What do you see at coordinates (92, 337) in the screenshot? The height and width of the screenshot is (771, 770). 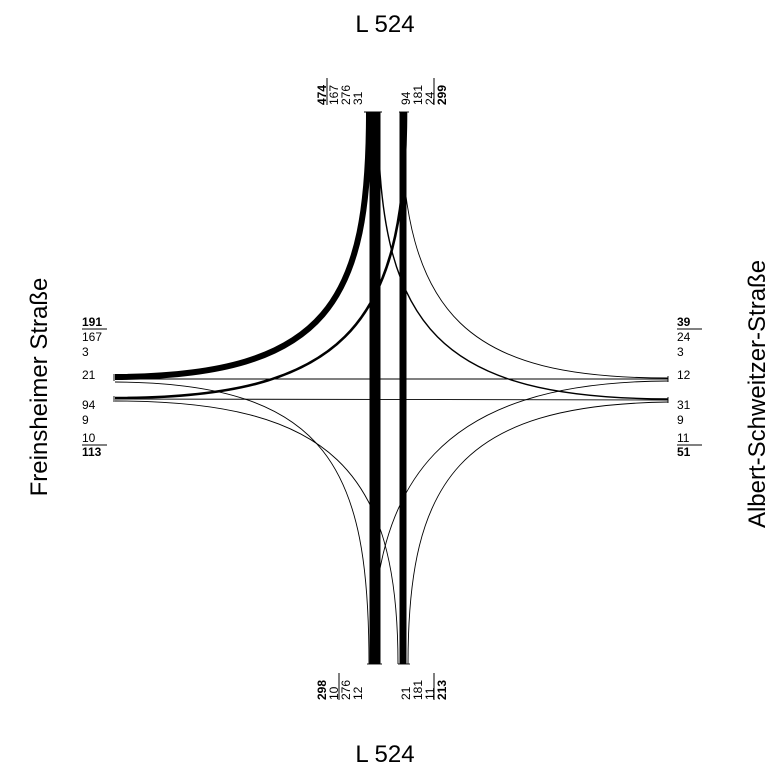 I see `count-west-out-1: 167` at bounding box center [92, 337].